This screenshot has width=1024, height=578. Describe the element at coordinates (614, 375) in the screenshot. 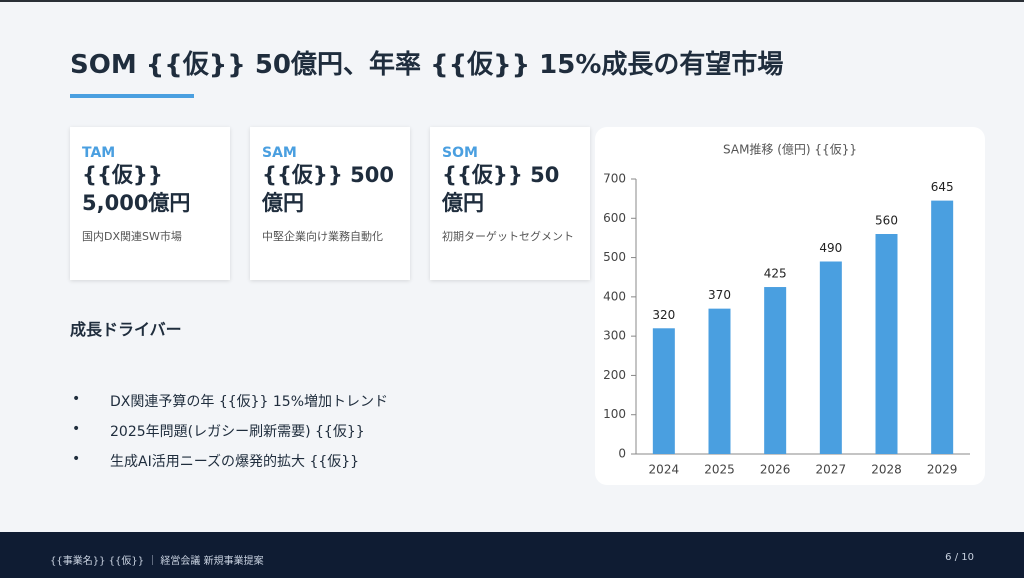

I see `y-tick-label: 200` at that location.